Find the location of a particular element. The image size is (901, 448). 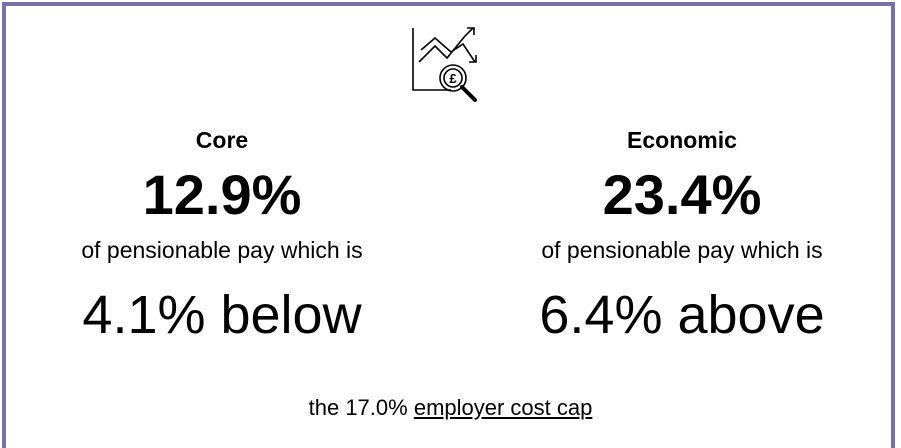

icon-symbol: £ is located at coordinates (453, 78).